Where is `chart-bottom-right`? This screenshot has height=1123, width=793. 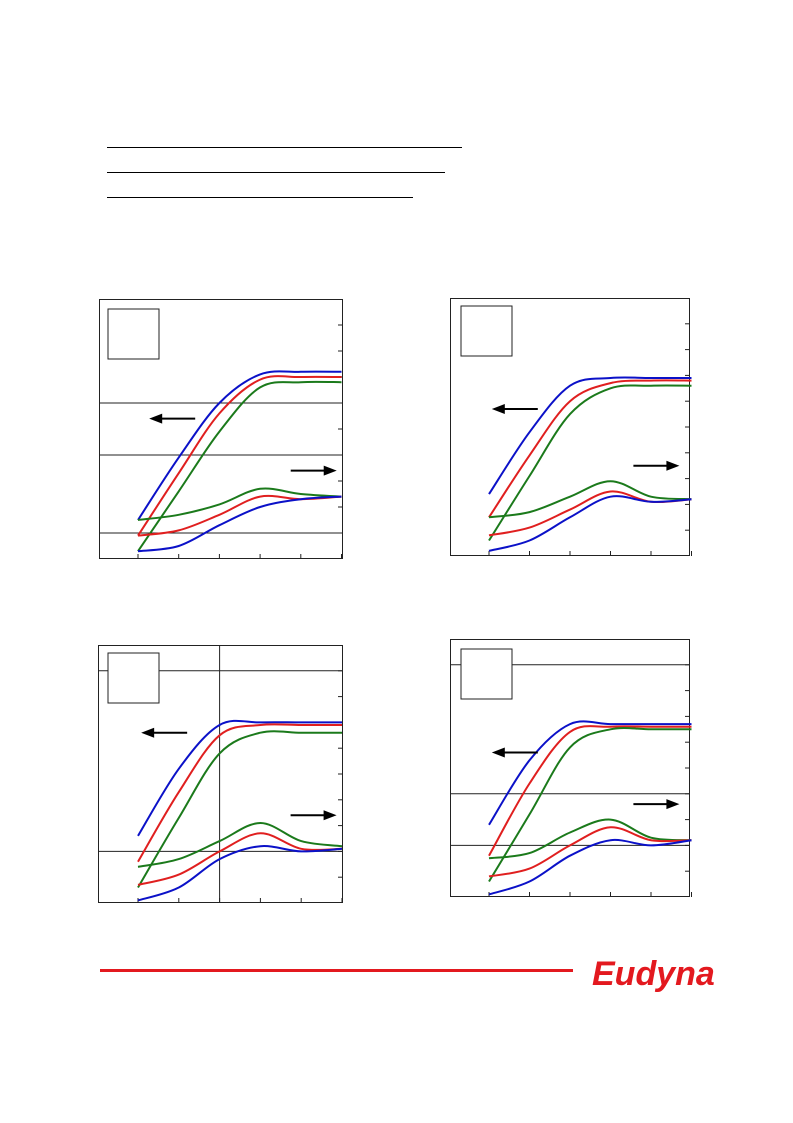 chart-bottom-right is located at coordinates (571, 768).